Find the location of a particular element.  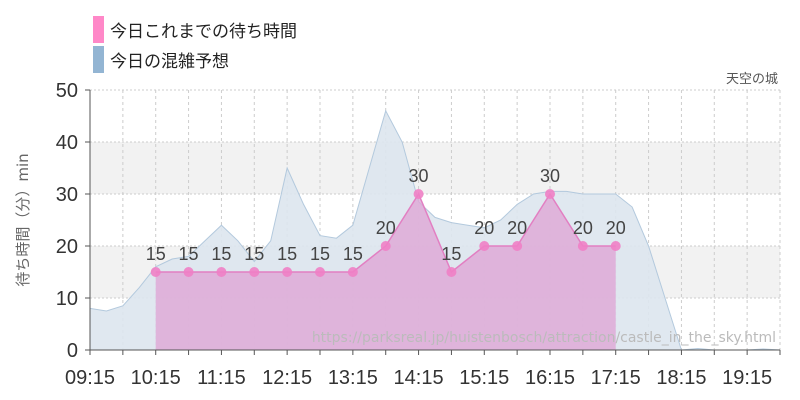

grid-band is located at coordinates (435, 168).